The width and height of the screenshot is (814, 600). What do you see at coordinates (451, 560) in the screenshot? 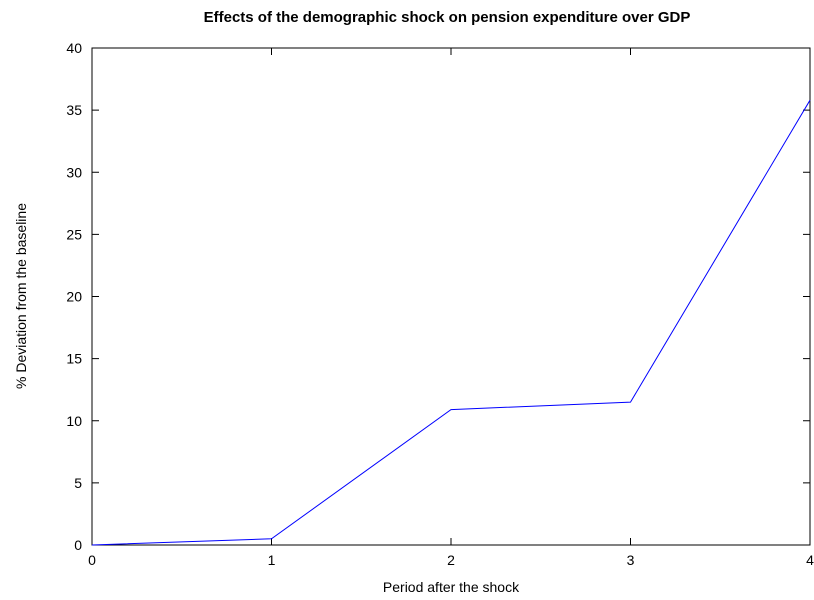
I see `x-tick-label: 2` at bounding box center [451, 560].